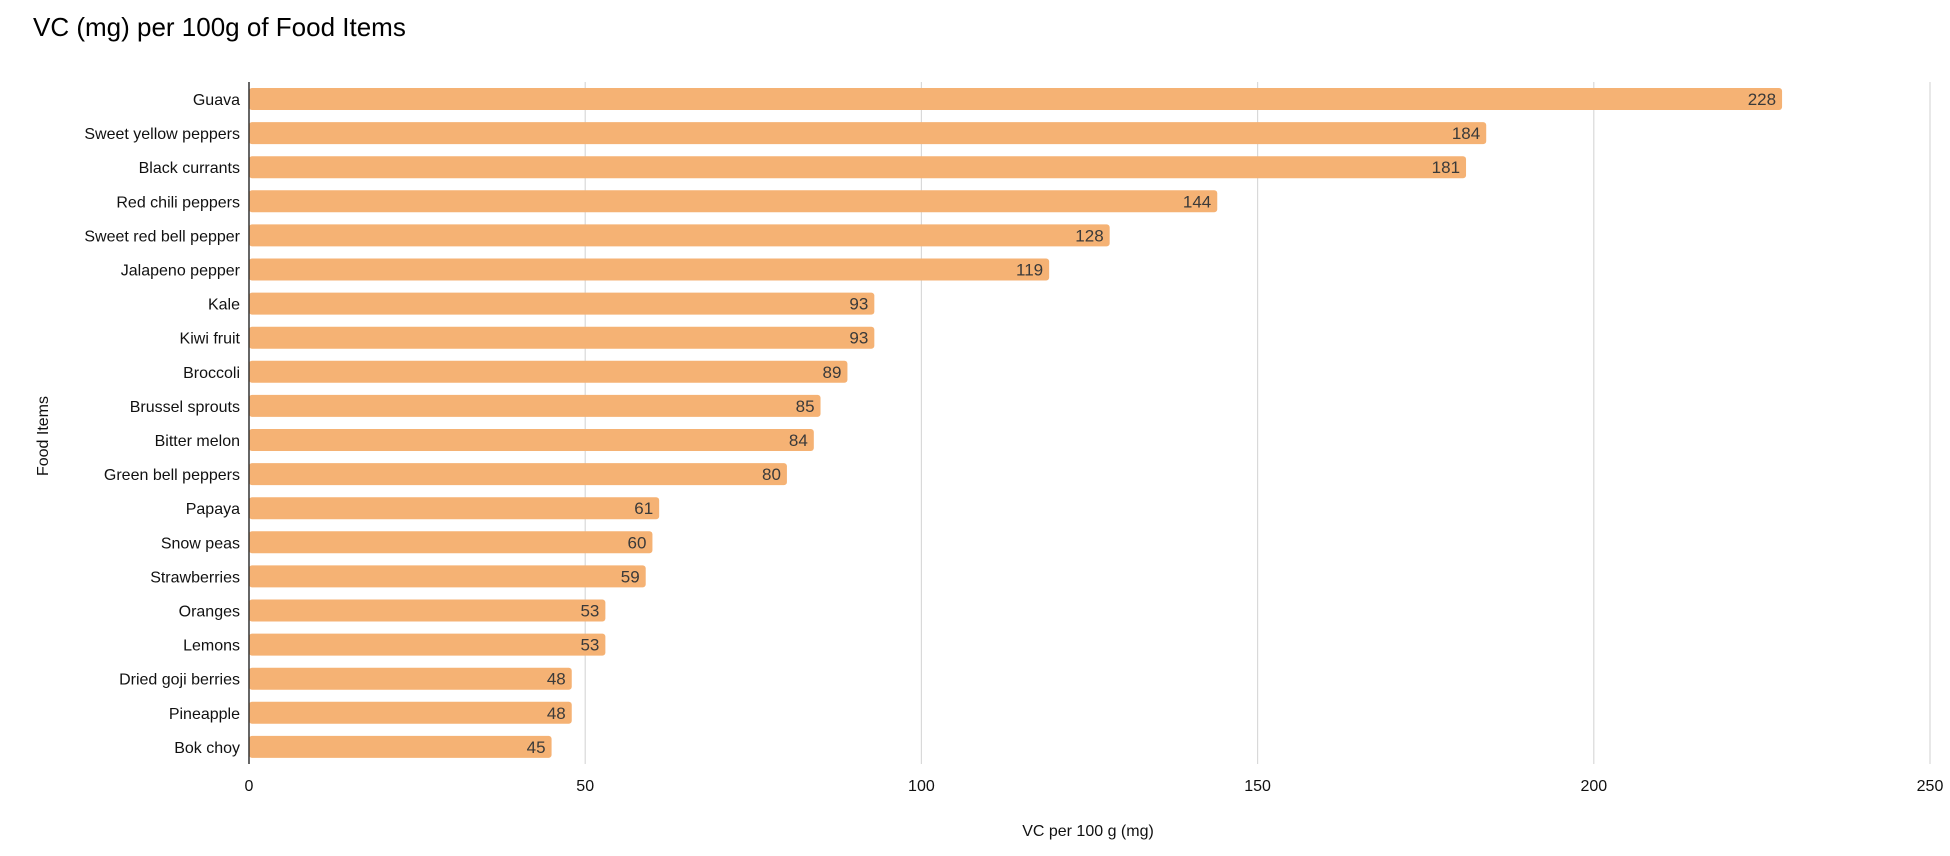 Image resolution: width=1950 pixels, height=856 pixels. What do you see at coordinates (1593, 786) in the screenshot?
I see `x-tick-label: 200` at bounding box center [1593, 786].